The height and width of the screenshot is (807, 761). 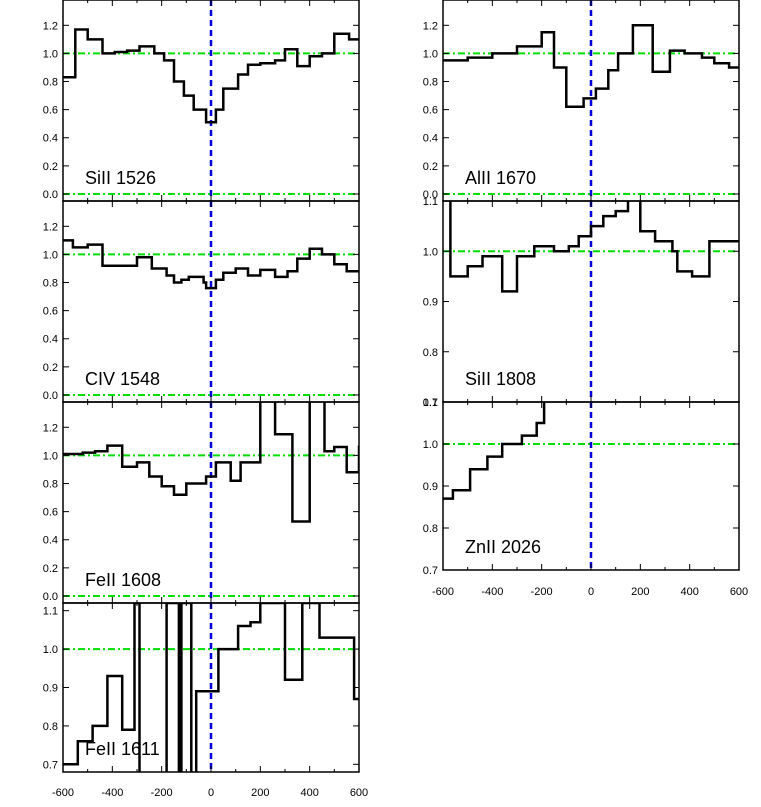 What do you see at coordinates (503, 547) in the screenshot?
I see `ion-label: ZnII 2026` at bounding box center [503, 547].